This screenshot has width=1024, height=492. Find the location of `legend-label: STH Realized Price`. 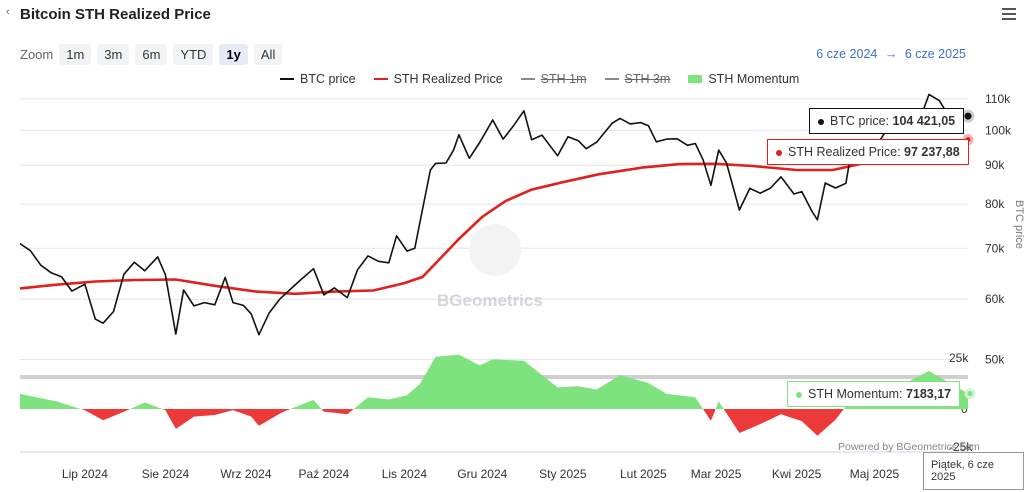

legend-label: STH Realized Price is located at coordinates (448, 79).